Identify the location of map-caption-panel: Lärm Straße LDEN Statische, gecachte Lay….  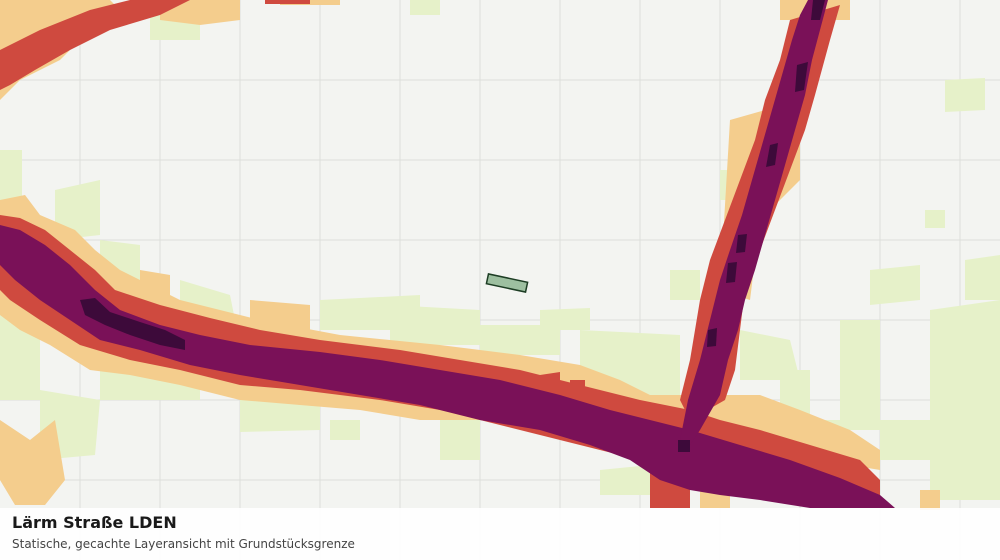
(500, 534).